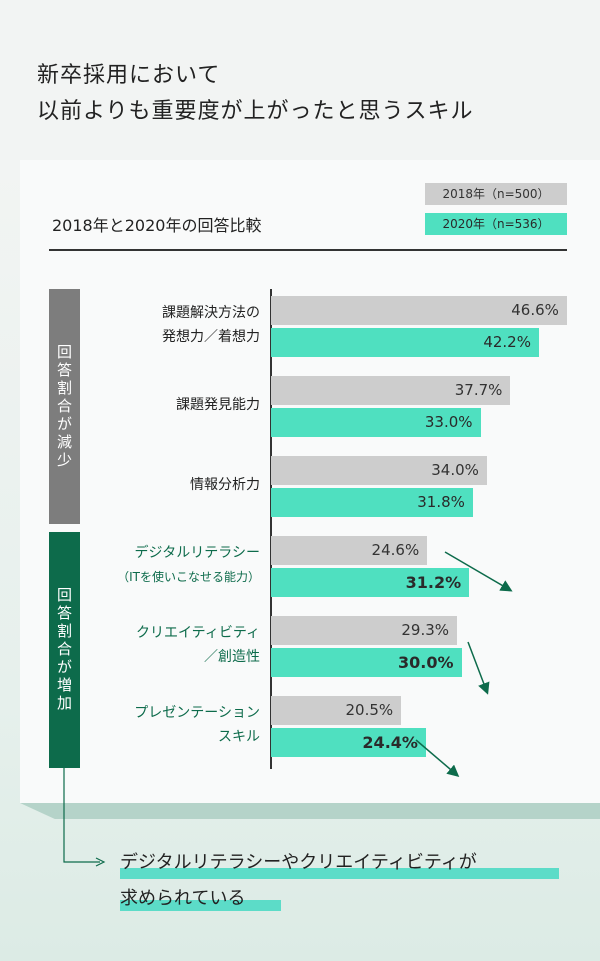 The height and width of the screenshot is (961, 600). What do you see at coordinates (336, 710) in the screenshot?
I see `bar-2018: 20.5%` at bounding box center [336, 710].